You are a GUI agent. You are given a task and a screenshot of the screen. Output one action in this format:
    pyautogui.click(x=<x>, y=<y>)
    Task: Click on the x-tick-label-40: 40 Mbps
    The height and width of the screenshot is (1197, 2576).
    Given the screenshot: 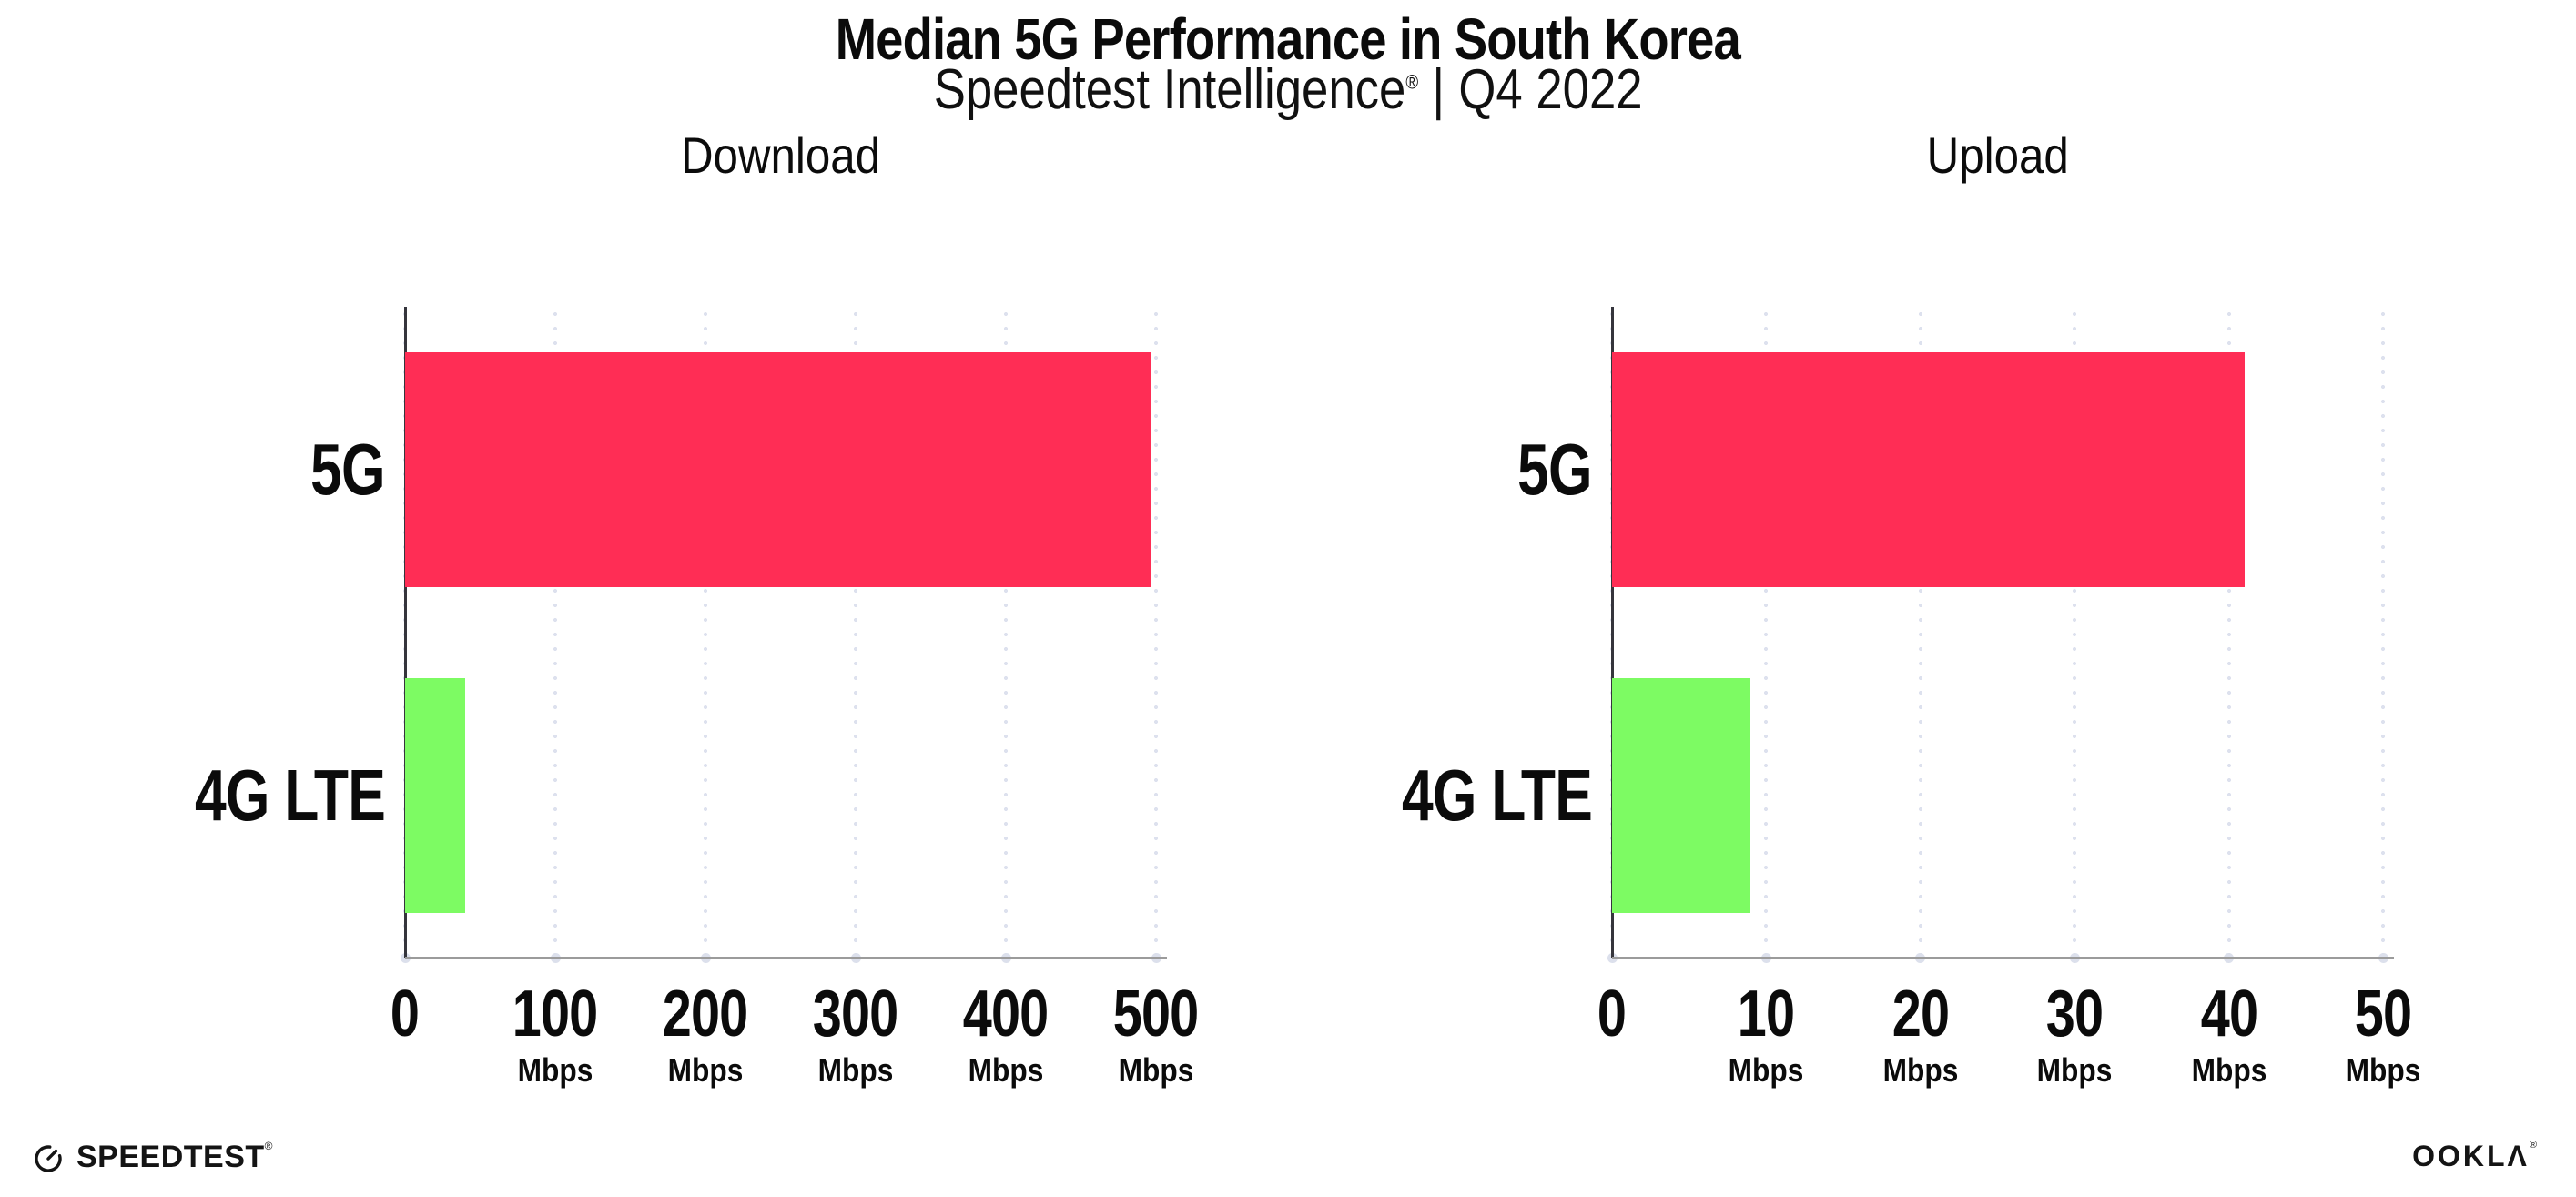 What is the action you would take?
    pyautogui.click(x=2229, y=1034)
    